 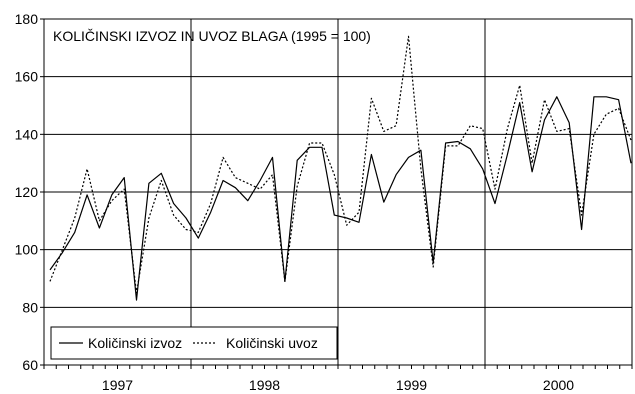 What do you see at coordinates (135, 343) in the screenshot?
I see `legend-label: Količinski izvoz` at bounding box center [135, 343].